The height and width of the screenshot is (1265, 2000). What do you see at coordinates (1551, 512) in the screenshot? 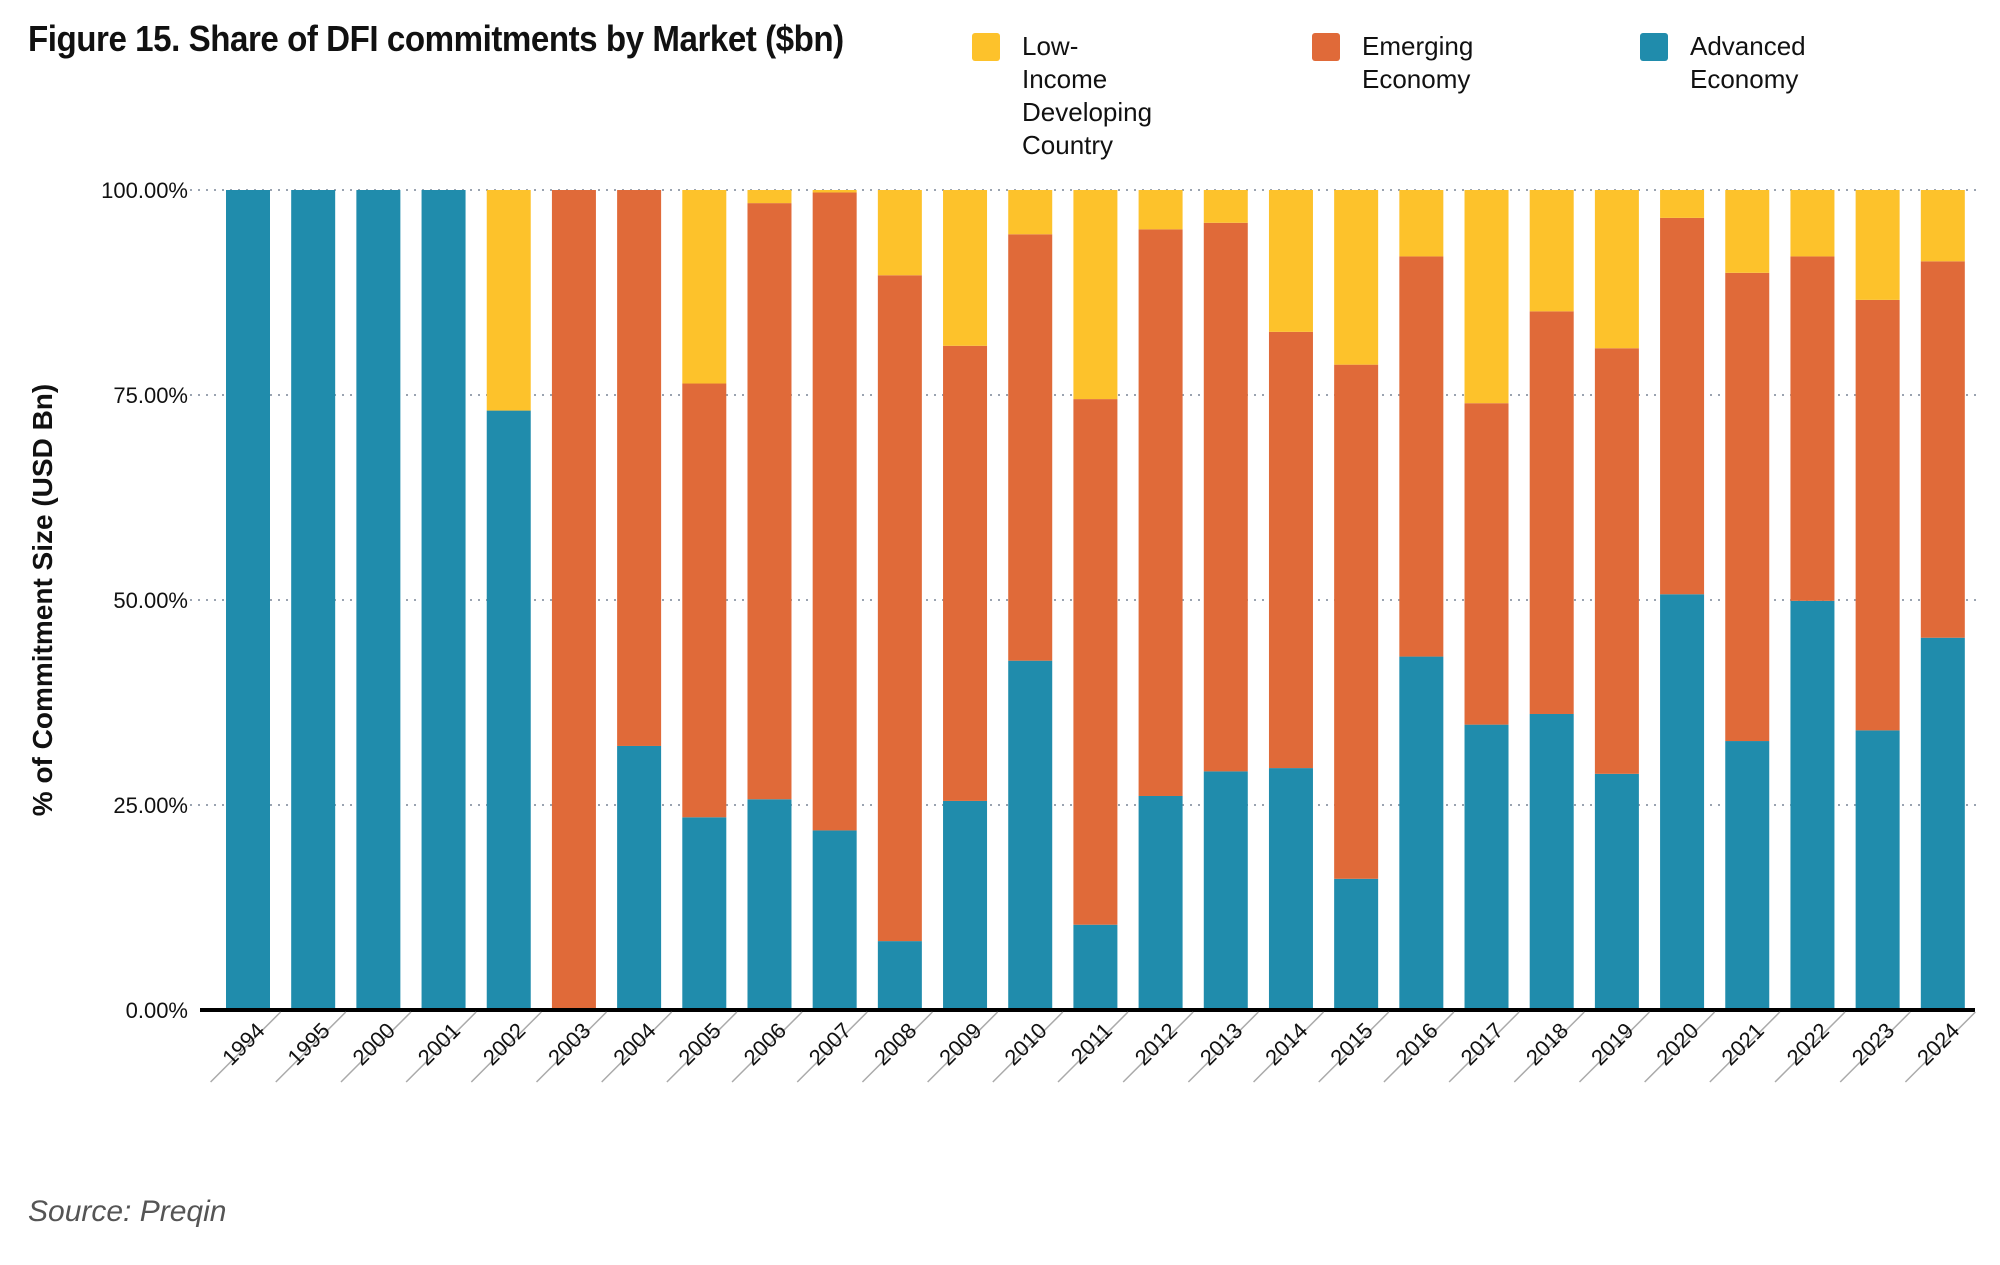
I see `bar-emerging-economy-2018` at bounding box center [1551, 512].